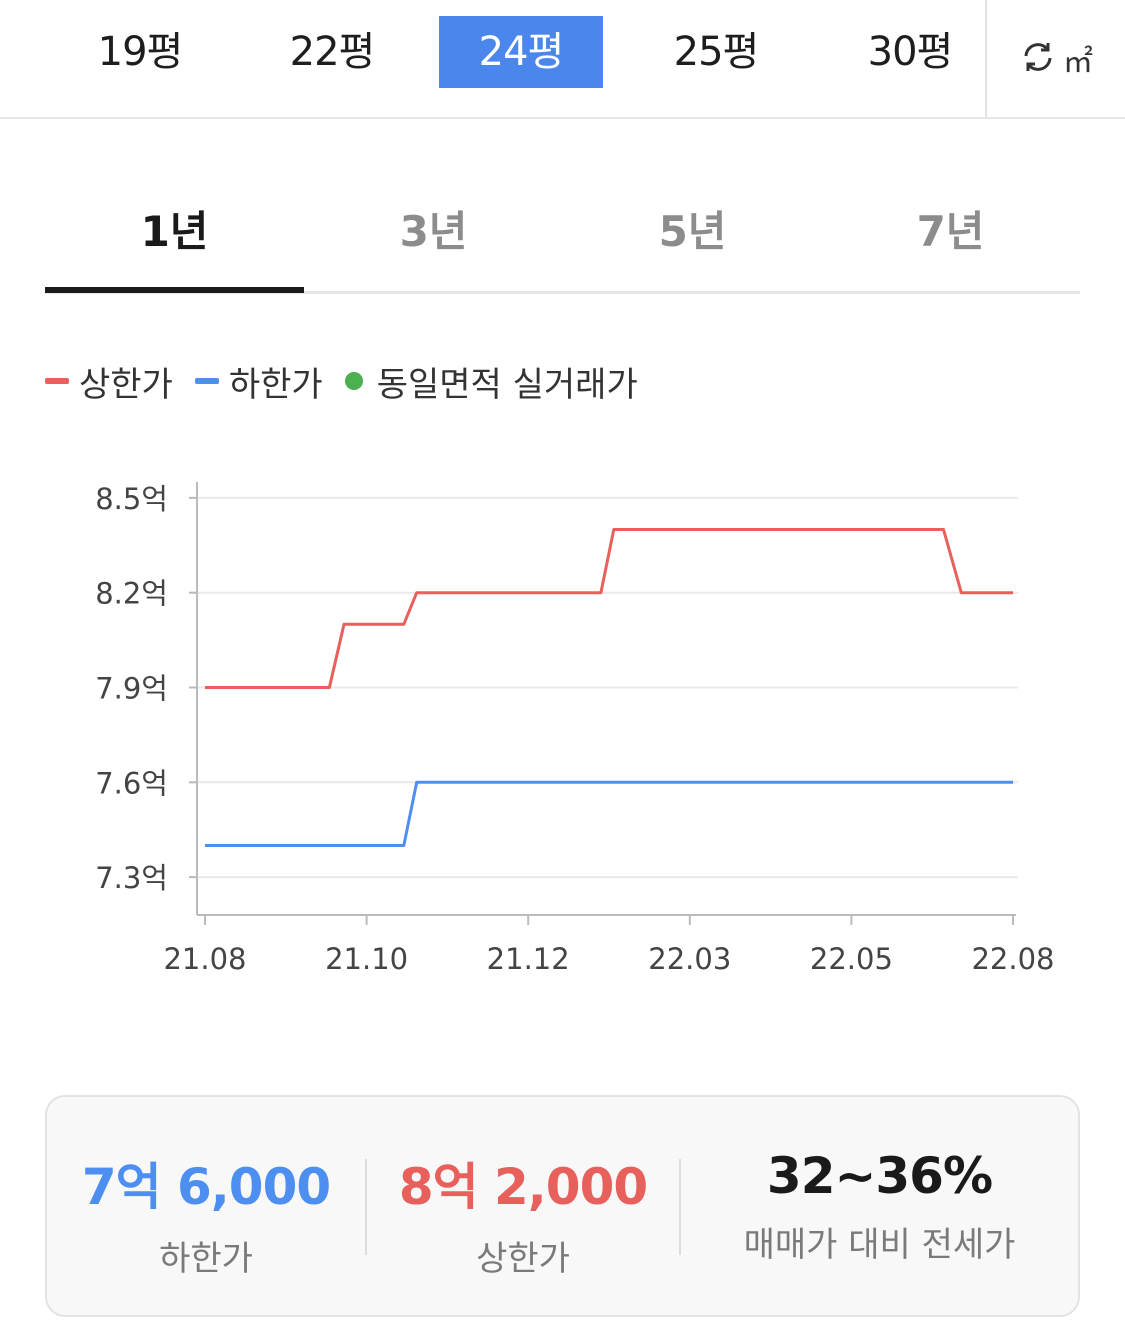 This screenshot has width=1125, height=1328. What do you see at coordinates (332, 52) in the screenshot?
I see `area-tab-22: 22평` at bounding box center [332, 52].